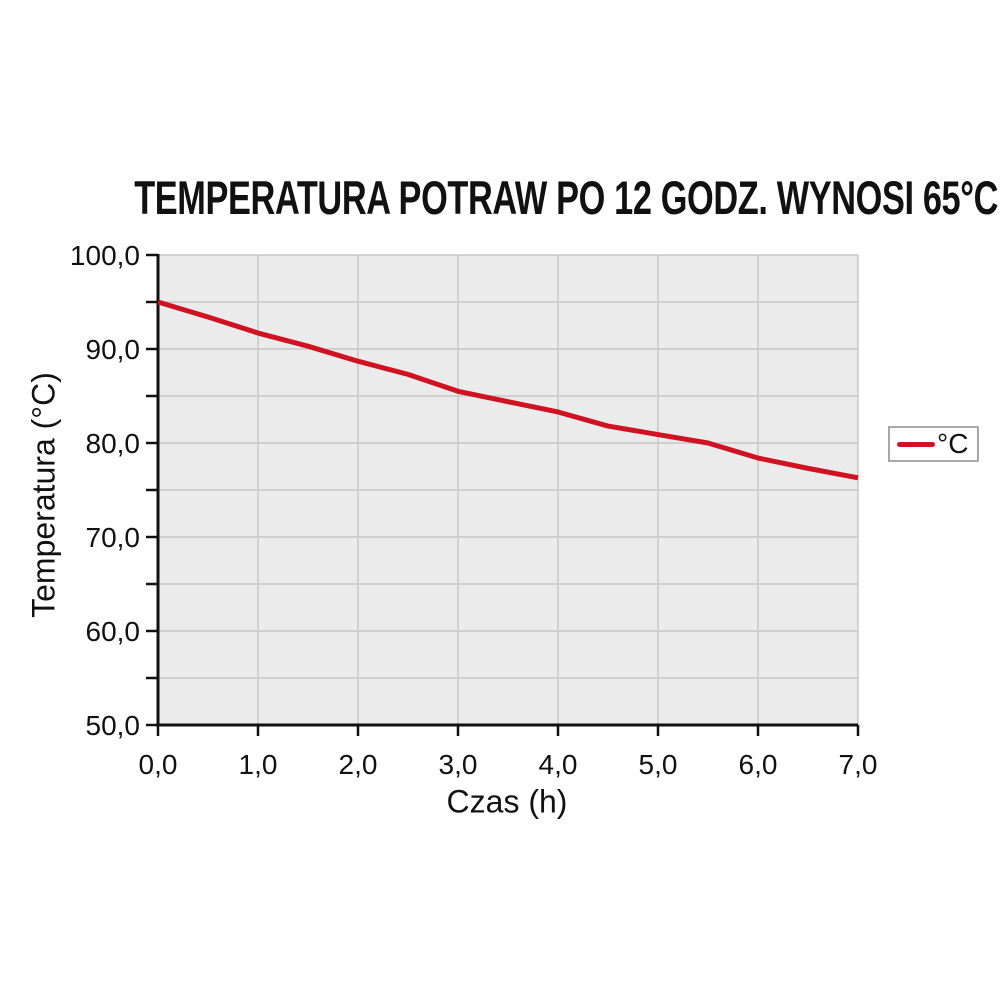 The width and height of the screenshot is (1000, 1000). I want to click on x-tick-label: 7,0, so click(858, 764).